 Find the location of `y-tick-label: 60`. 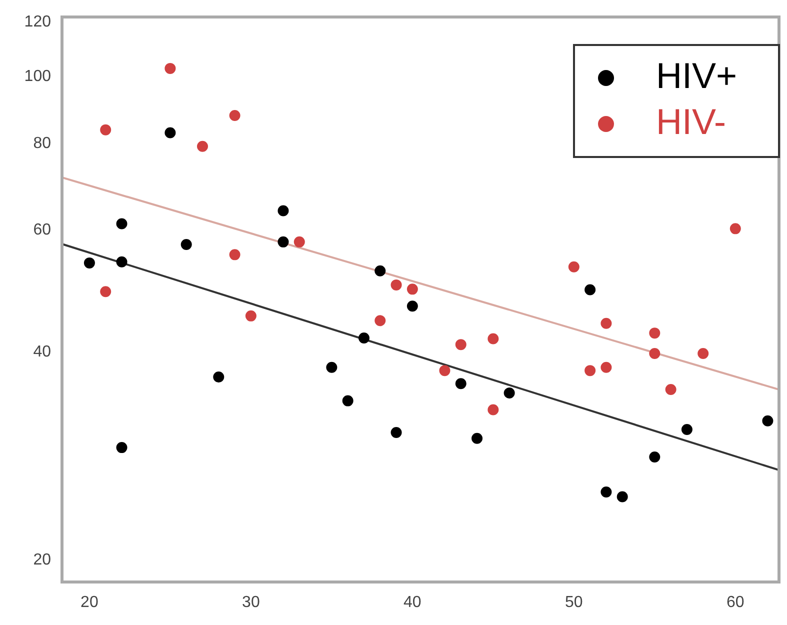

y-tick-label: 60 is located at coordinates (42, 230).